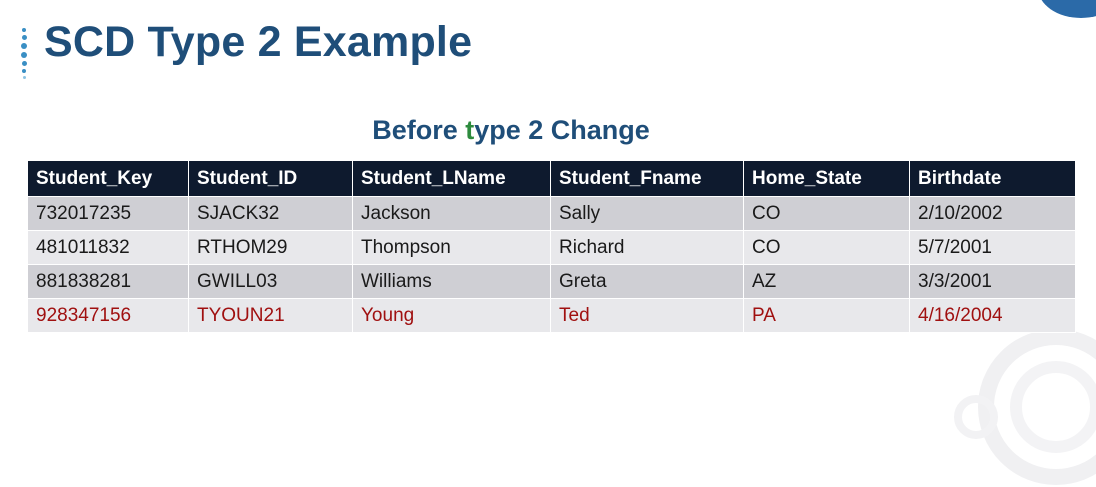 This screenshot has height=487, width=1096. Describe the element at coordinates (24, 55) in the screenshot. I see `title-bullet-dots` at that location.